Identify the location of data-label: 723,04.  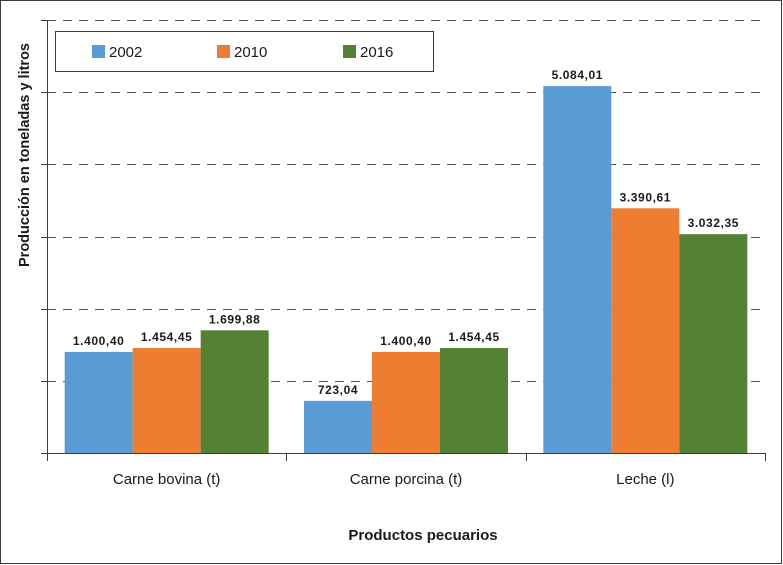
(338, 390).